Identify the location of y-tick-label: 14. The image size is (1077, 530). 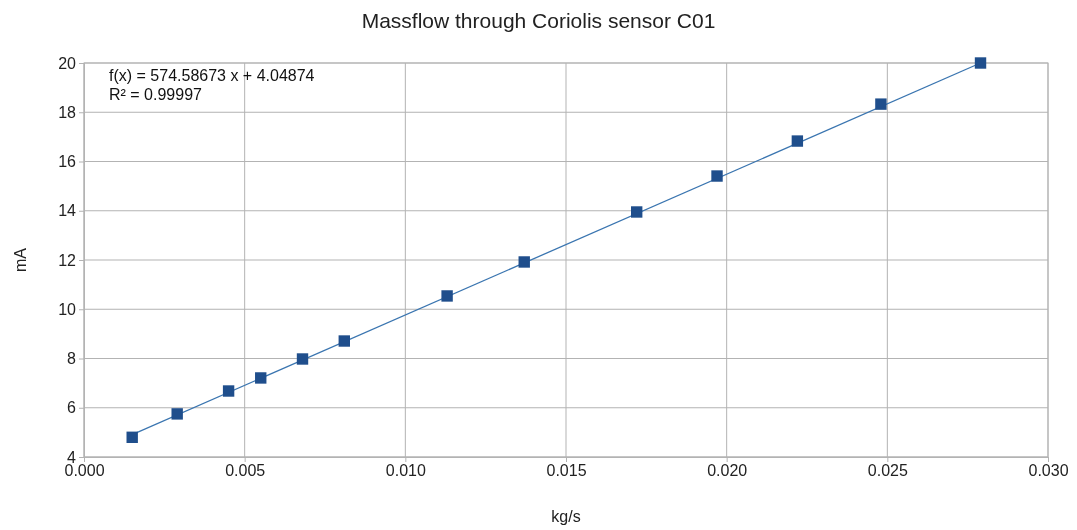
(67, 211).